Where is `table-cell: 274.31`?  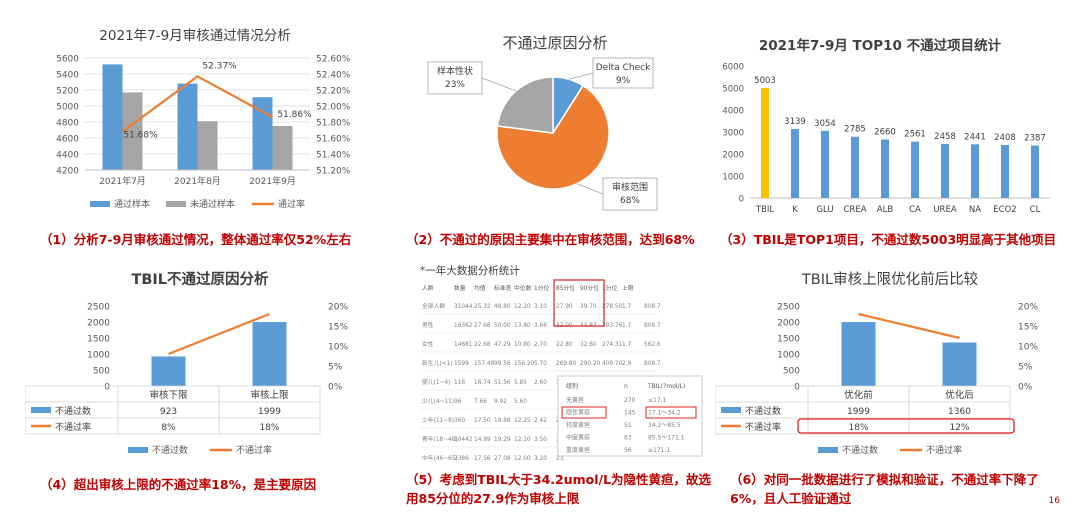
table-cell: 274.31 is located at coordinates (612, 345).